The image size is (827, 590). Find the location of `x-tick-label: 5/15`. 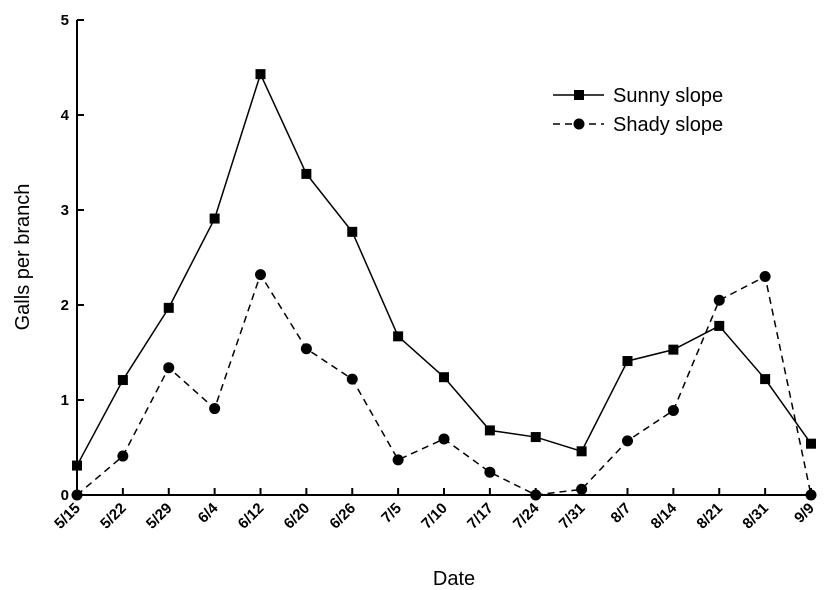

x-tick-label: 5/15 is located at coordinates (67, 516).